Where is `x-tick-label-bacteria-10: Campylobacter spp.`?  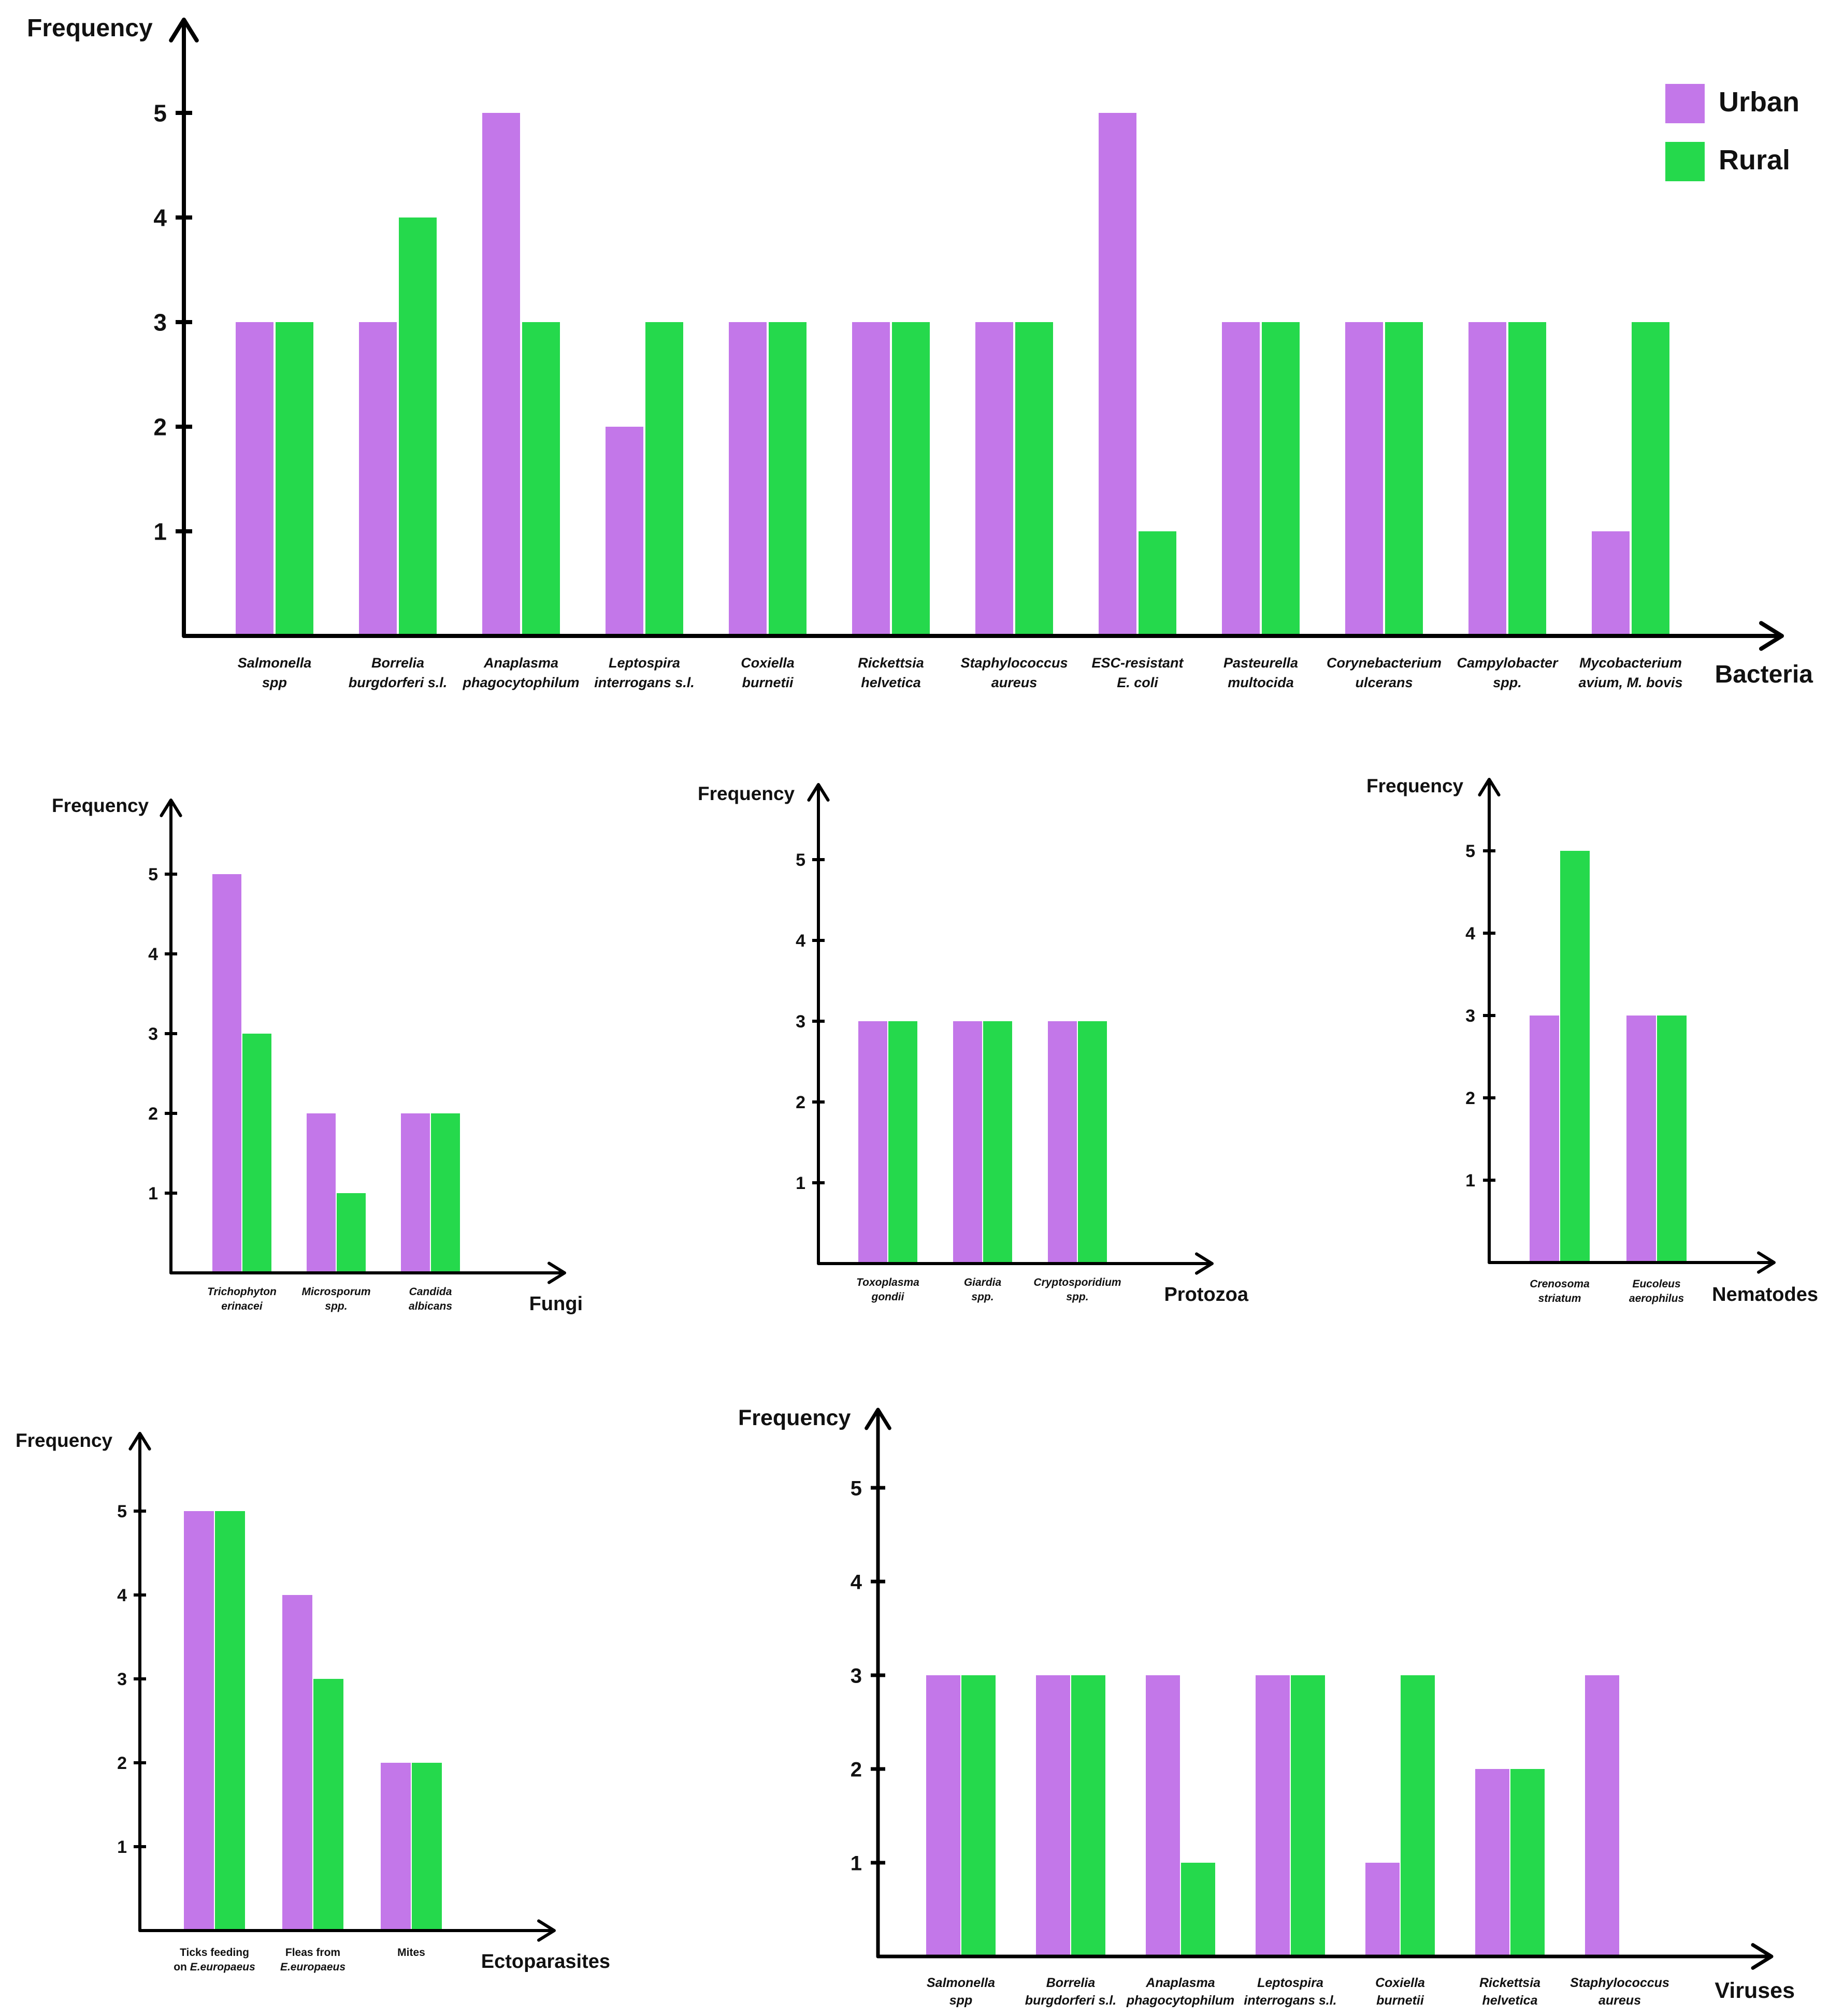
x-tick-label-bacteria-10: Campylobacter spp. is located at coordinates (1508, 672).